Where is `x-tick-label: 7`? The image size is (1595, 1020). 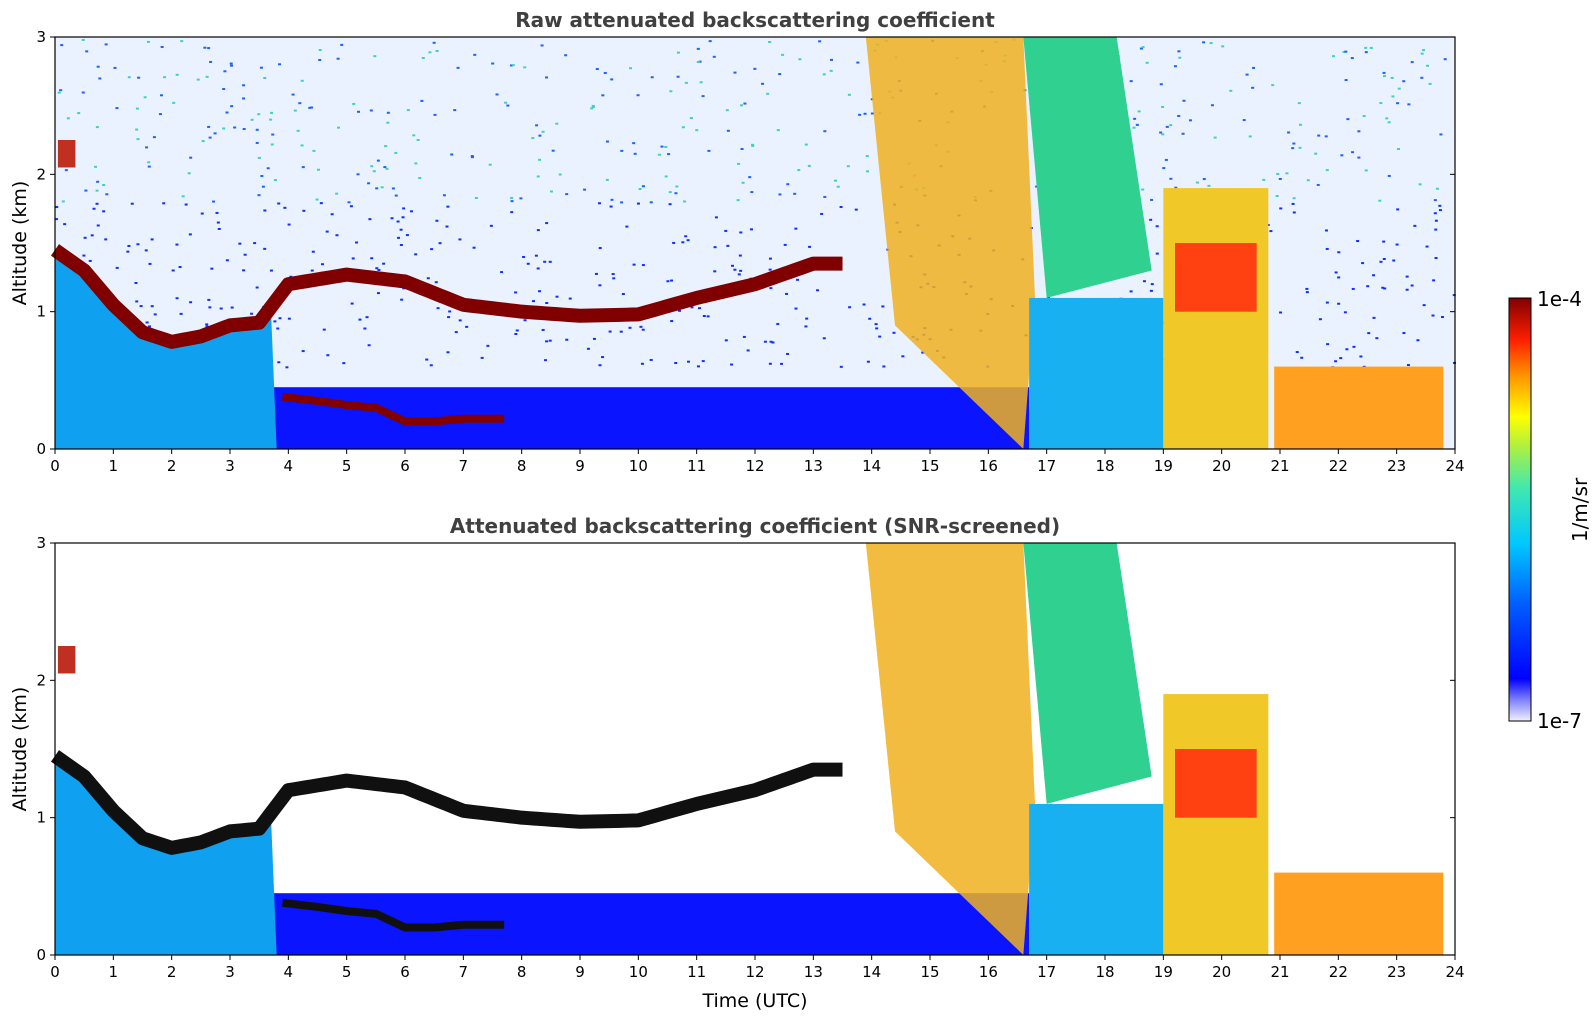
x-tick-label: 7 is located at coordinates (464, 972).